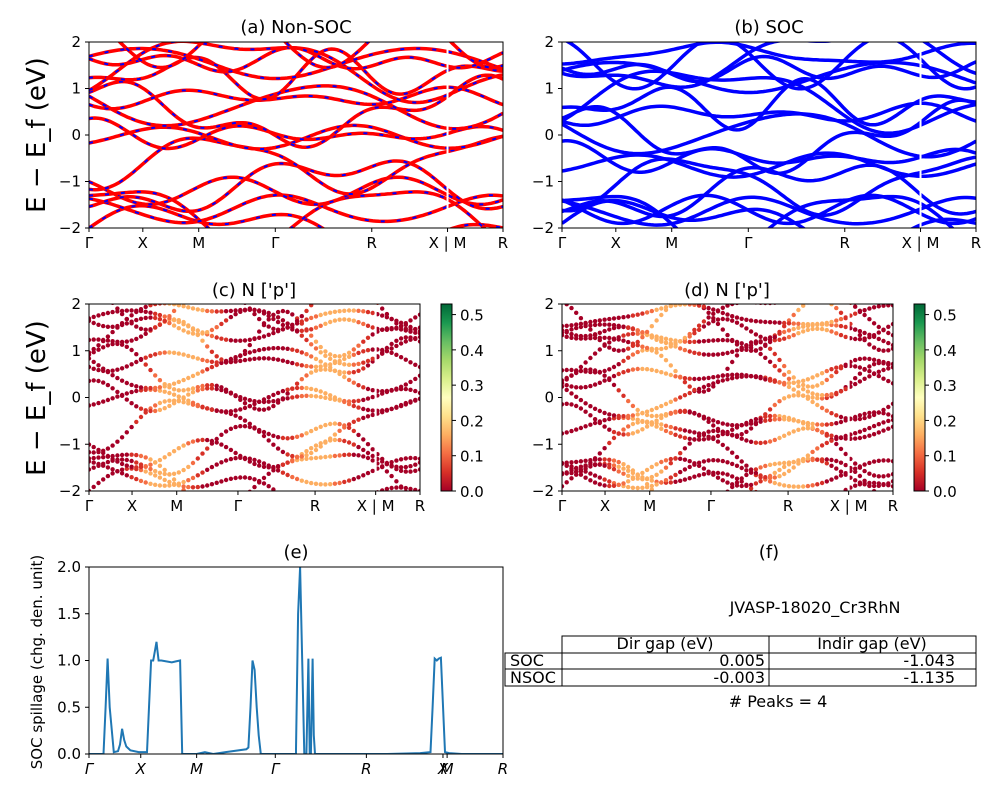 This screenshot has height=800, width=1000. I want to click on panel-d-cbtick-label: 0.0, so click(945, 492).